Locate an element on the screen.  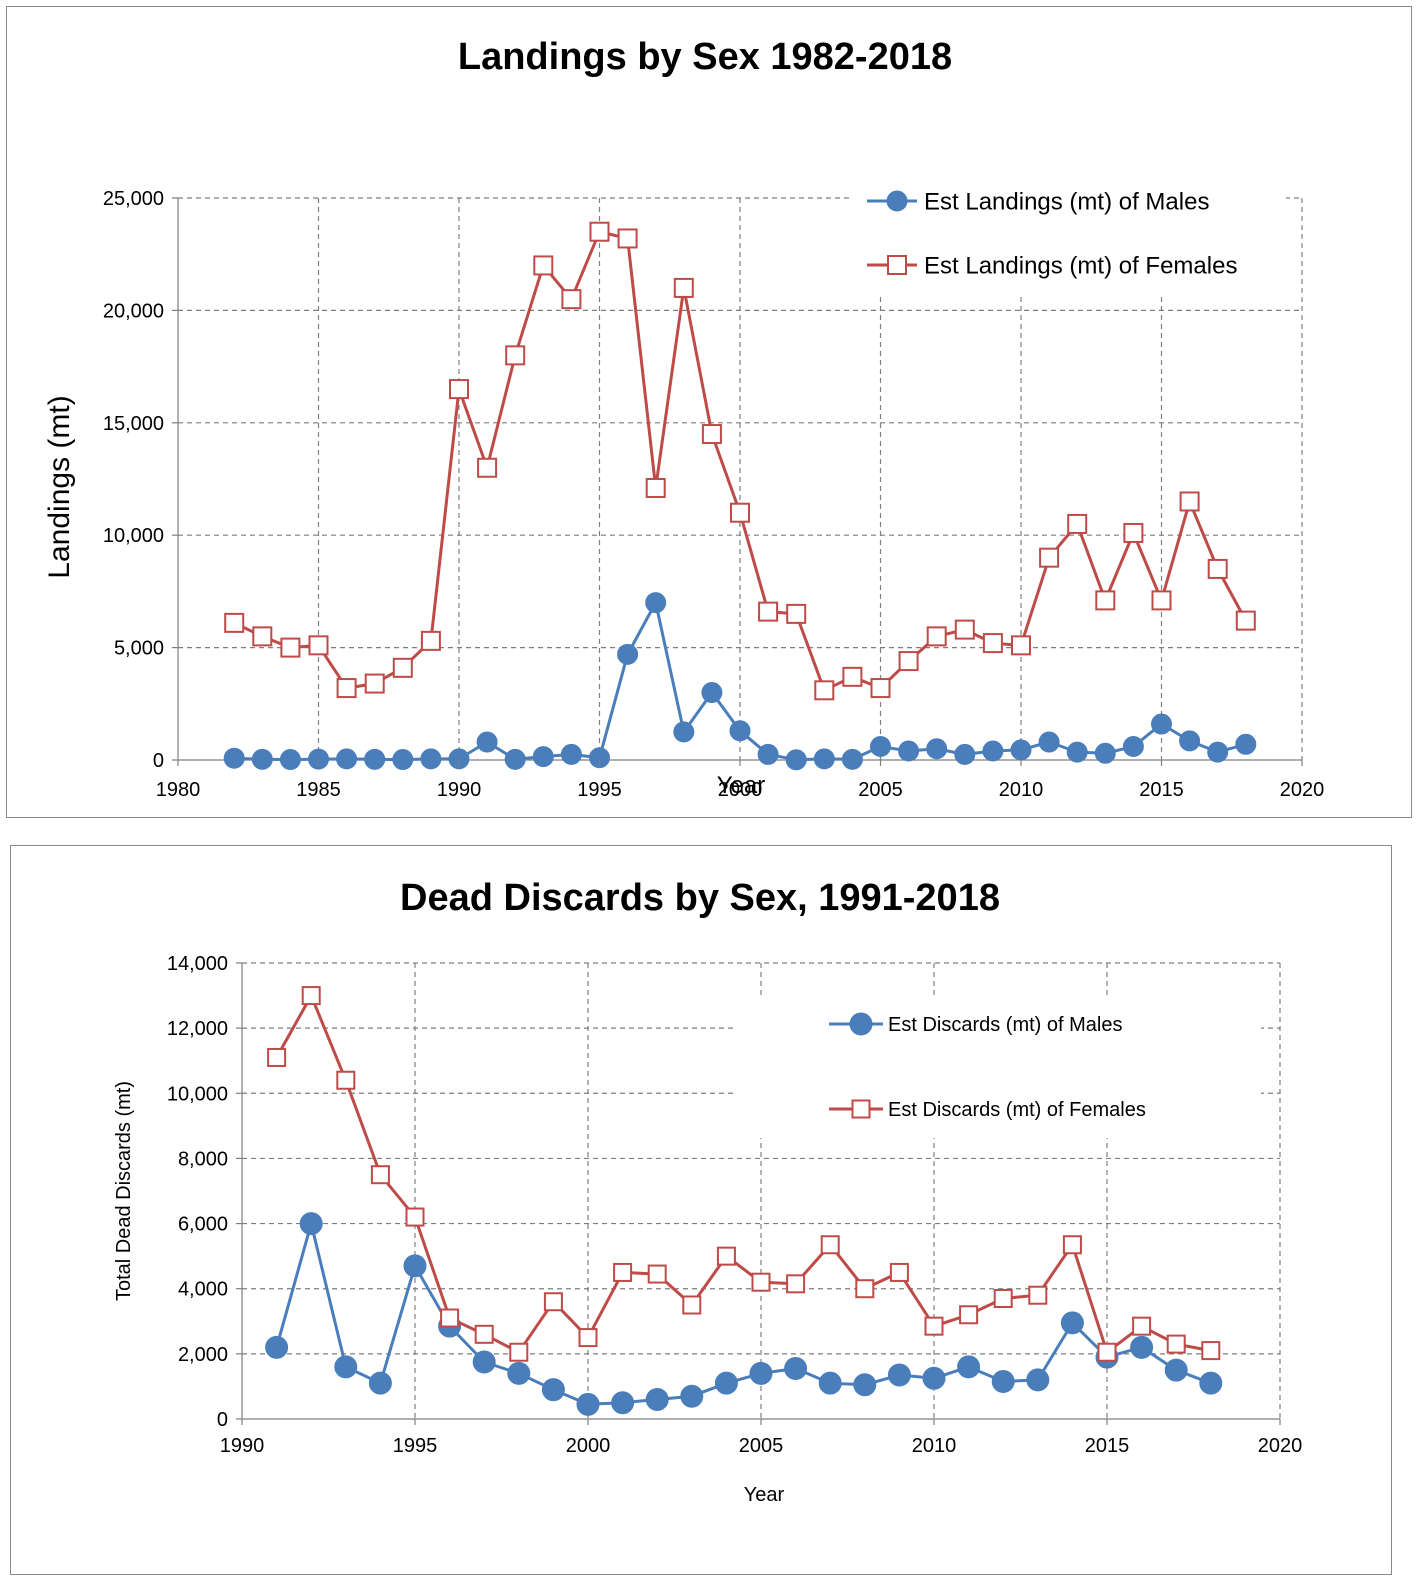
y-tick-label: 8,000 is located at coordinates (203, 1159).